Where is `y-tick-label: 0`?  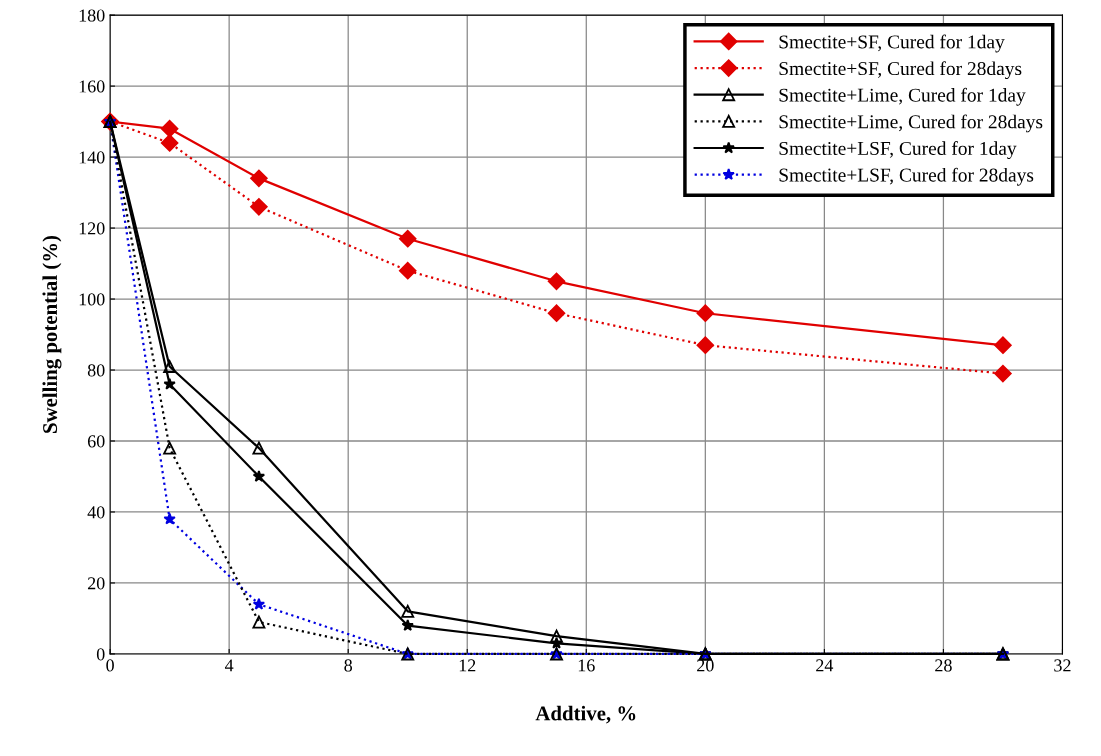
y-tick-label: 0 is located at coordinates (100, 654).